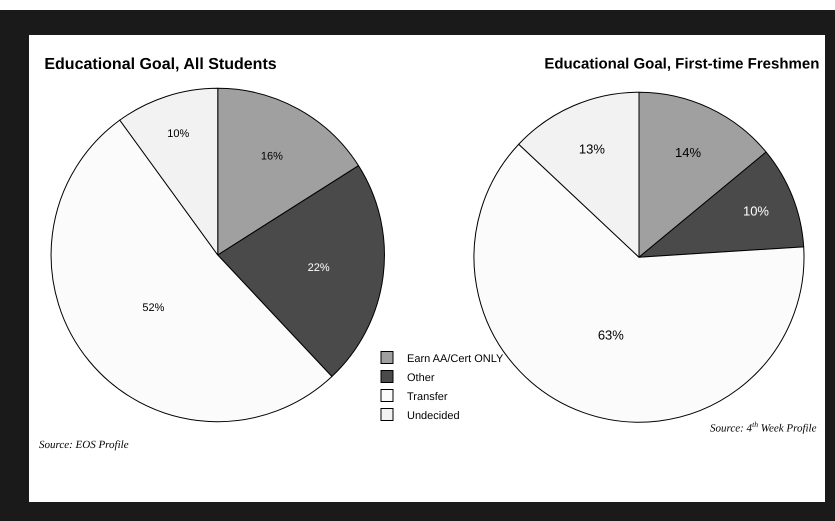 The width and height of the screenshot is (835, 521). Describe the element at coordinates (688, 152) in the screenshot. I see `data-label: 14%` at that location.